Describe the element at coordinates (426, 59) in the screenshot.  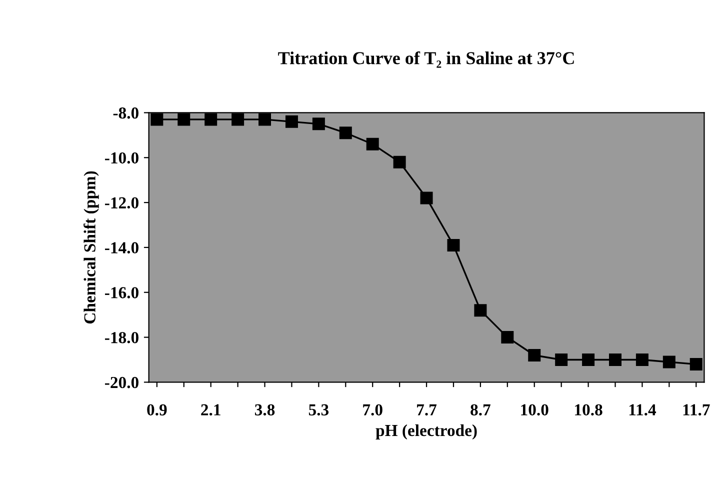
I see `chart-title: Titration Curve of T₂ in Saline at 37°C` at that location.